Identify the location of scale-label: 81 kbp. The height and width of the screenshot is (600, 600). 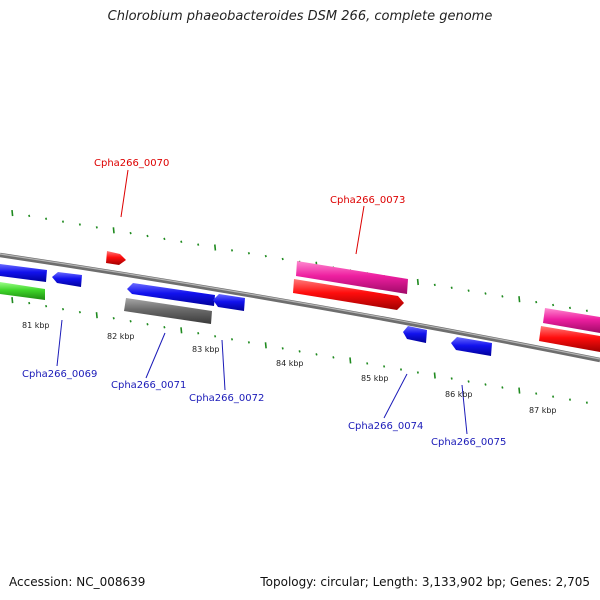
(36, 325).